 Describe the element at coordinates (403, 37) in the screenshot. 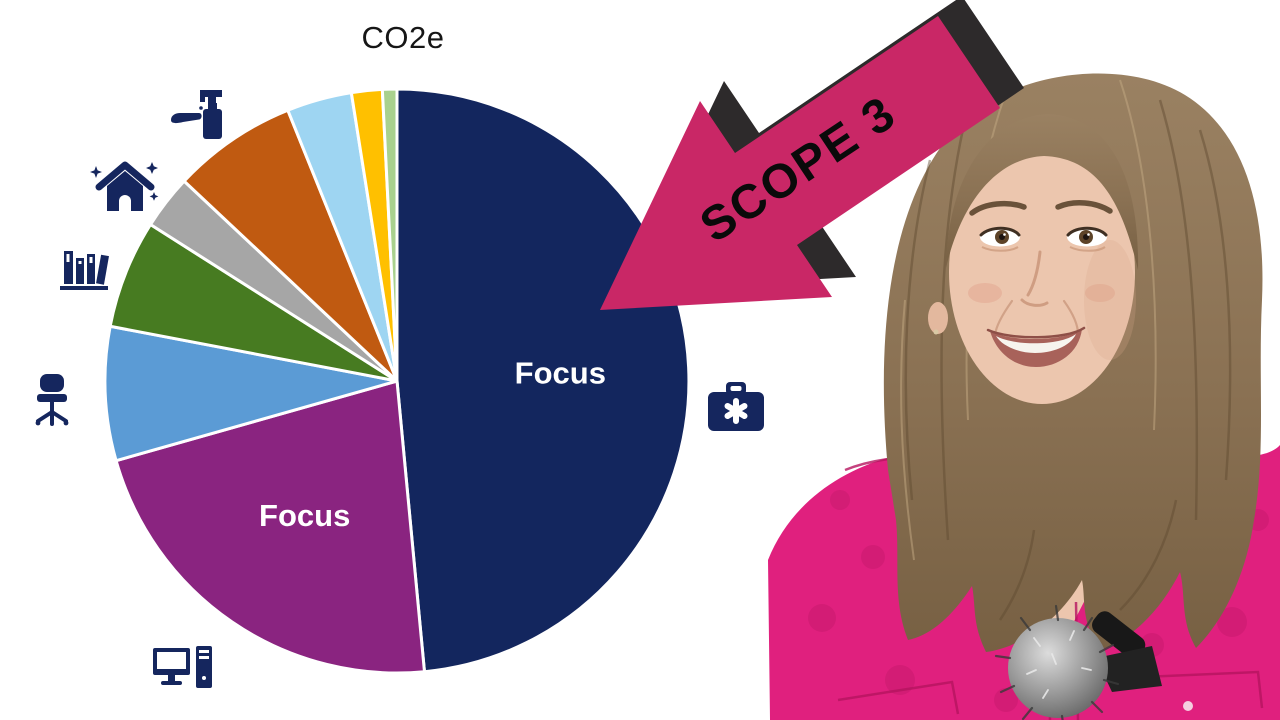

I see `chart-title: CO2e` at that location.